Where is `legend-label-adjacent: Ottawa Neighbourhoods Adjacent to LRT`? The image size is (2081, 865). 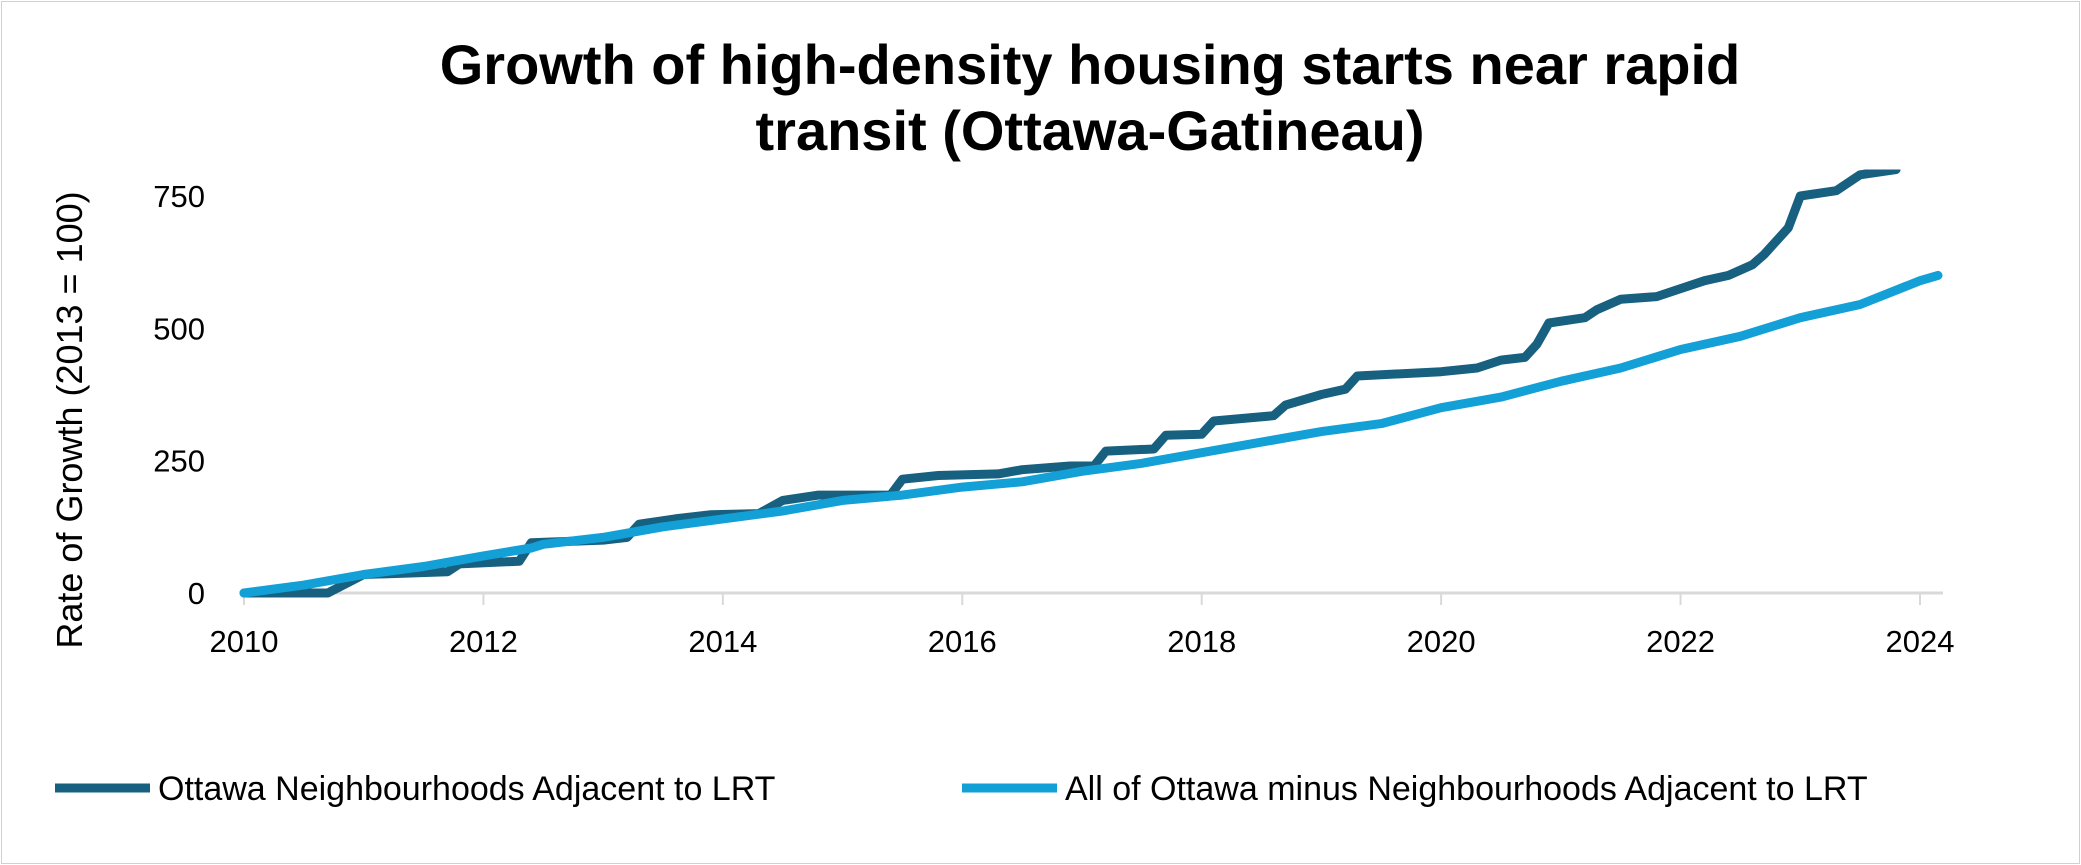
legend-label-adjacent: Ottawa Neighbourhoods Adjacent to LRT is located at coordinates (466, 789).